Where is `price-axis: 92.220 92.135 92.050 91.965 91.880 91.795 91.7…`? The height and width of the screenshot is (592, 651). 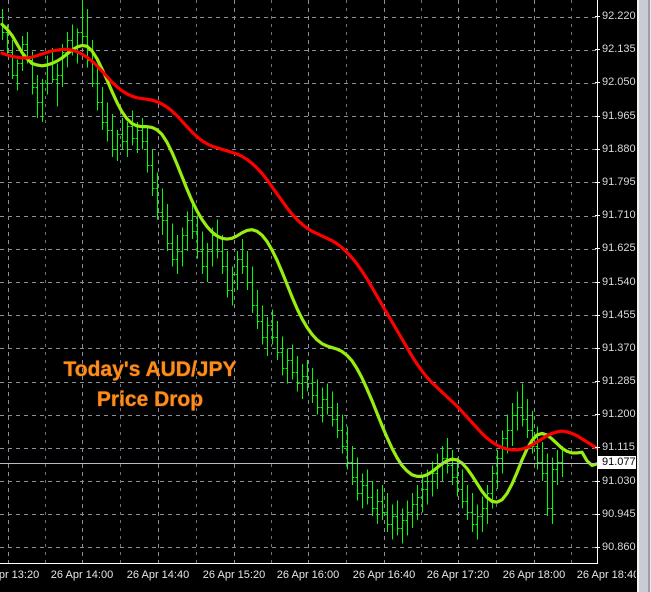
price-axis: 92.220 92.135 92.050 91.965 91.880 91.795 91.7… is located at coordinates (615, 282).